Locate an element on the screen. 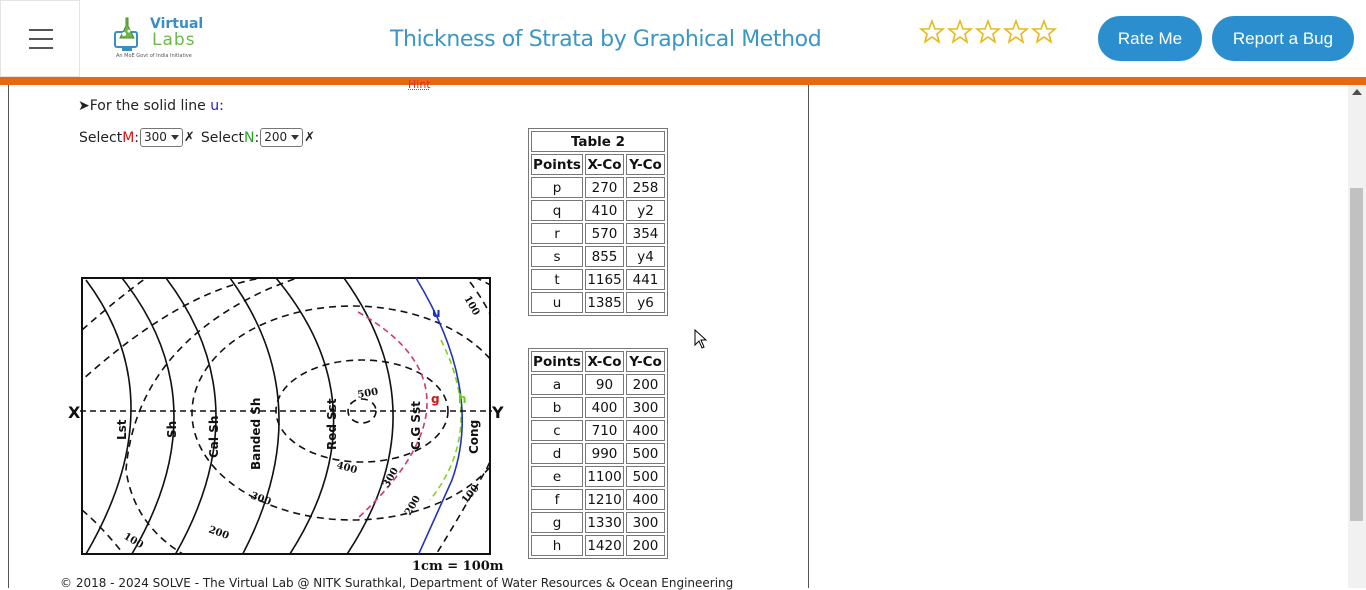 This screenshot has width=1366, height=590. cell: r is located at coordinates (557, 233).